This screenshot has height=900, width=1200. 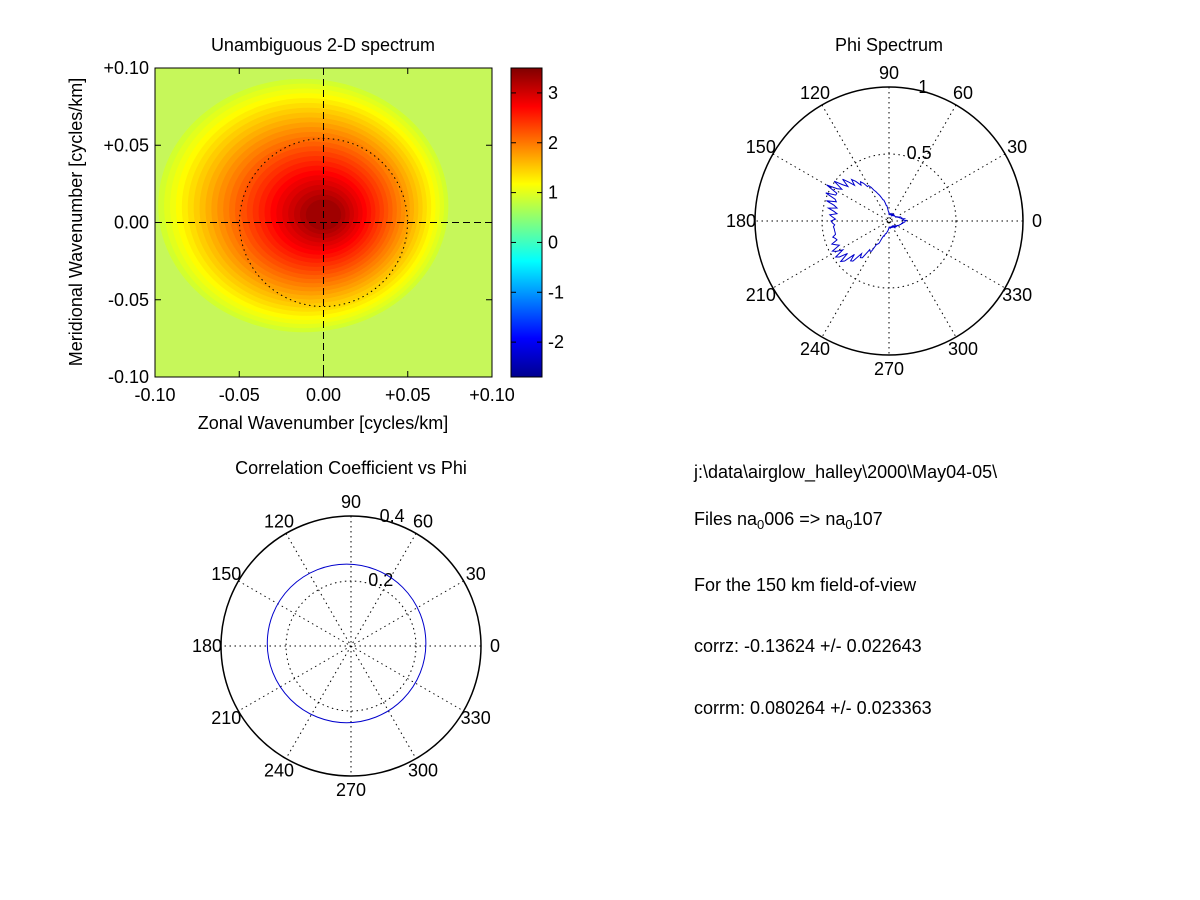 What do you see at coordinates (126, 145) in the screenshot?
I see `heatmap-y-tick-label: +0.05` at bounding box center [126, 145].